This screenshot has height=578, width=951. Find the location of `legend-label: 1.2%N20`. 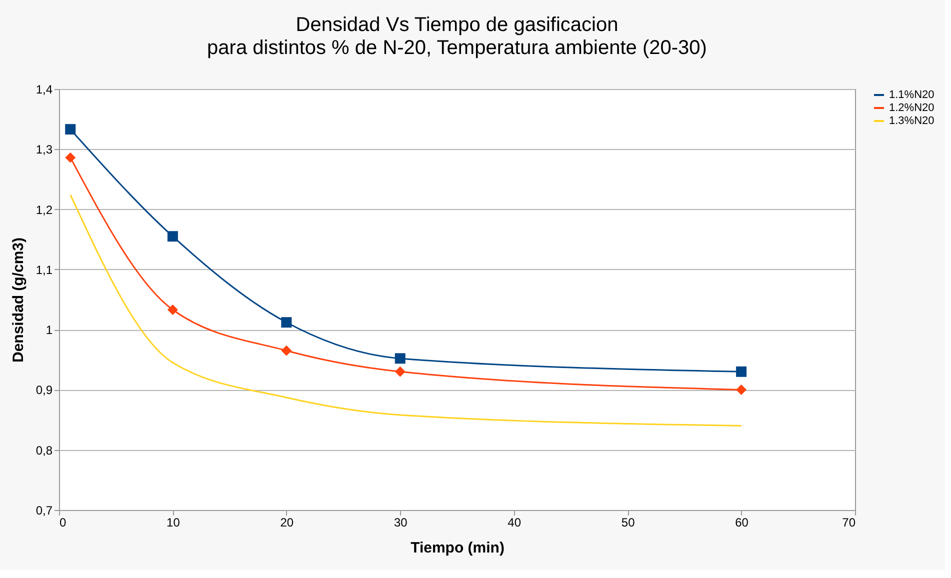

legend-label: 1.2%N20 is located at coordinates (911, 108).